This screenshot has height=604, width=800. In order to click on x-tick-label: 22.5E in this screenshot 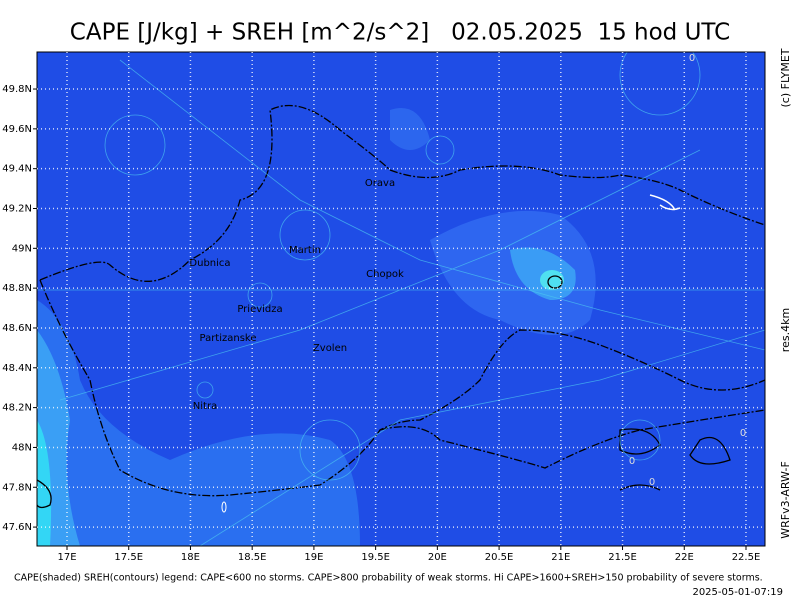, I will do `click(746, 557)`.